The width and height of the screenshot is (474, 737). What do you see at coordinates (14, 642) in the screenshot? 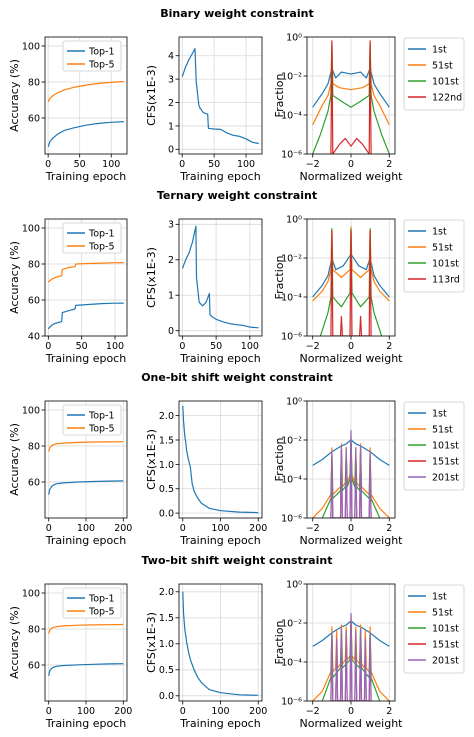
I see `y-axis-label: Accuracy (%)` at bounding box center [14, 642].